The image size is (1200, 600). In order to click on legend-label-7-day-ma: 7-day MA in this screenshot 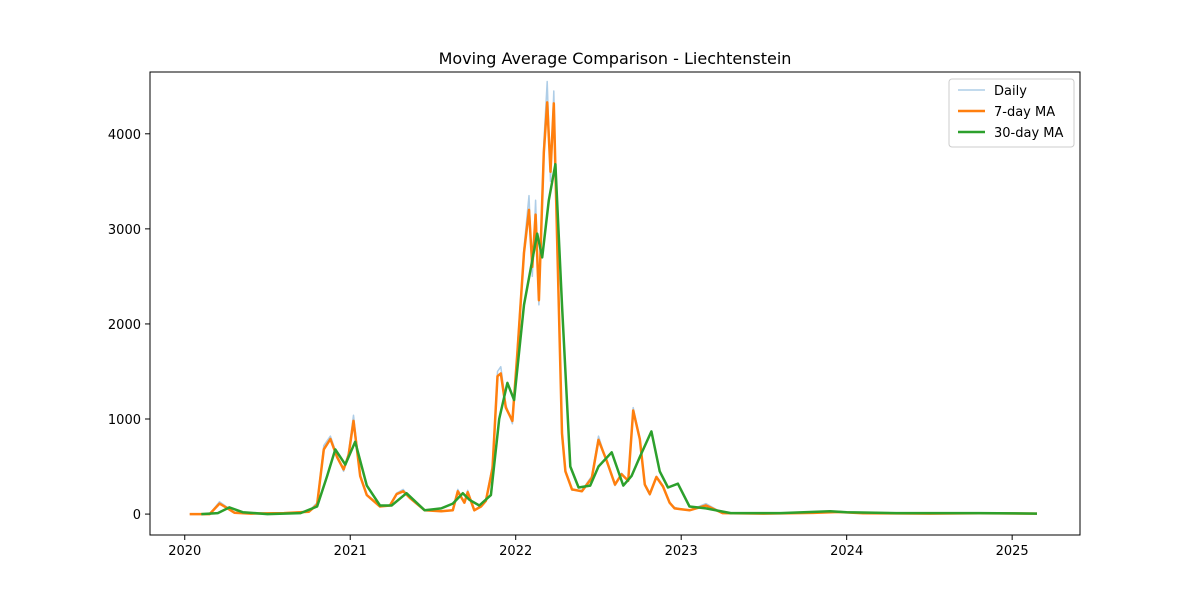, I will do `click(1024, 112)`.